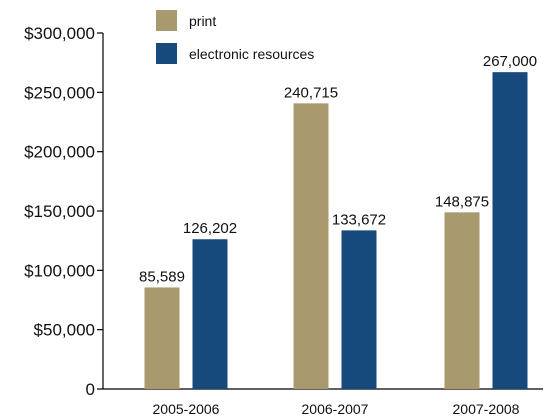 Image resolution: width=549 pixels, height=419 pixels. Describe the element at coordinates (202, 21) in the screenshot. I see `legend-label: print` at that location.